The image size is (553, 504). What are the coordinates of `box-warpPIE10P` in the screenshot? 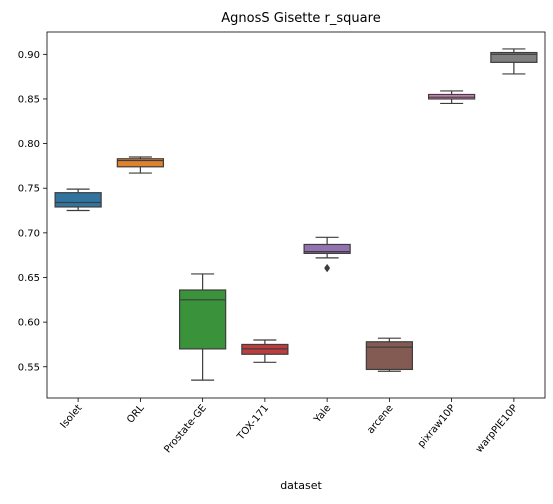 It's located at (514, 61).